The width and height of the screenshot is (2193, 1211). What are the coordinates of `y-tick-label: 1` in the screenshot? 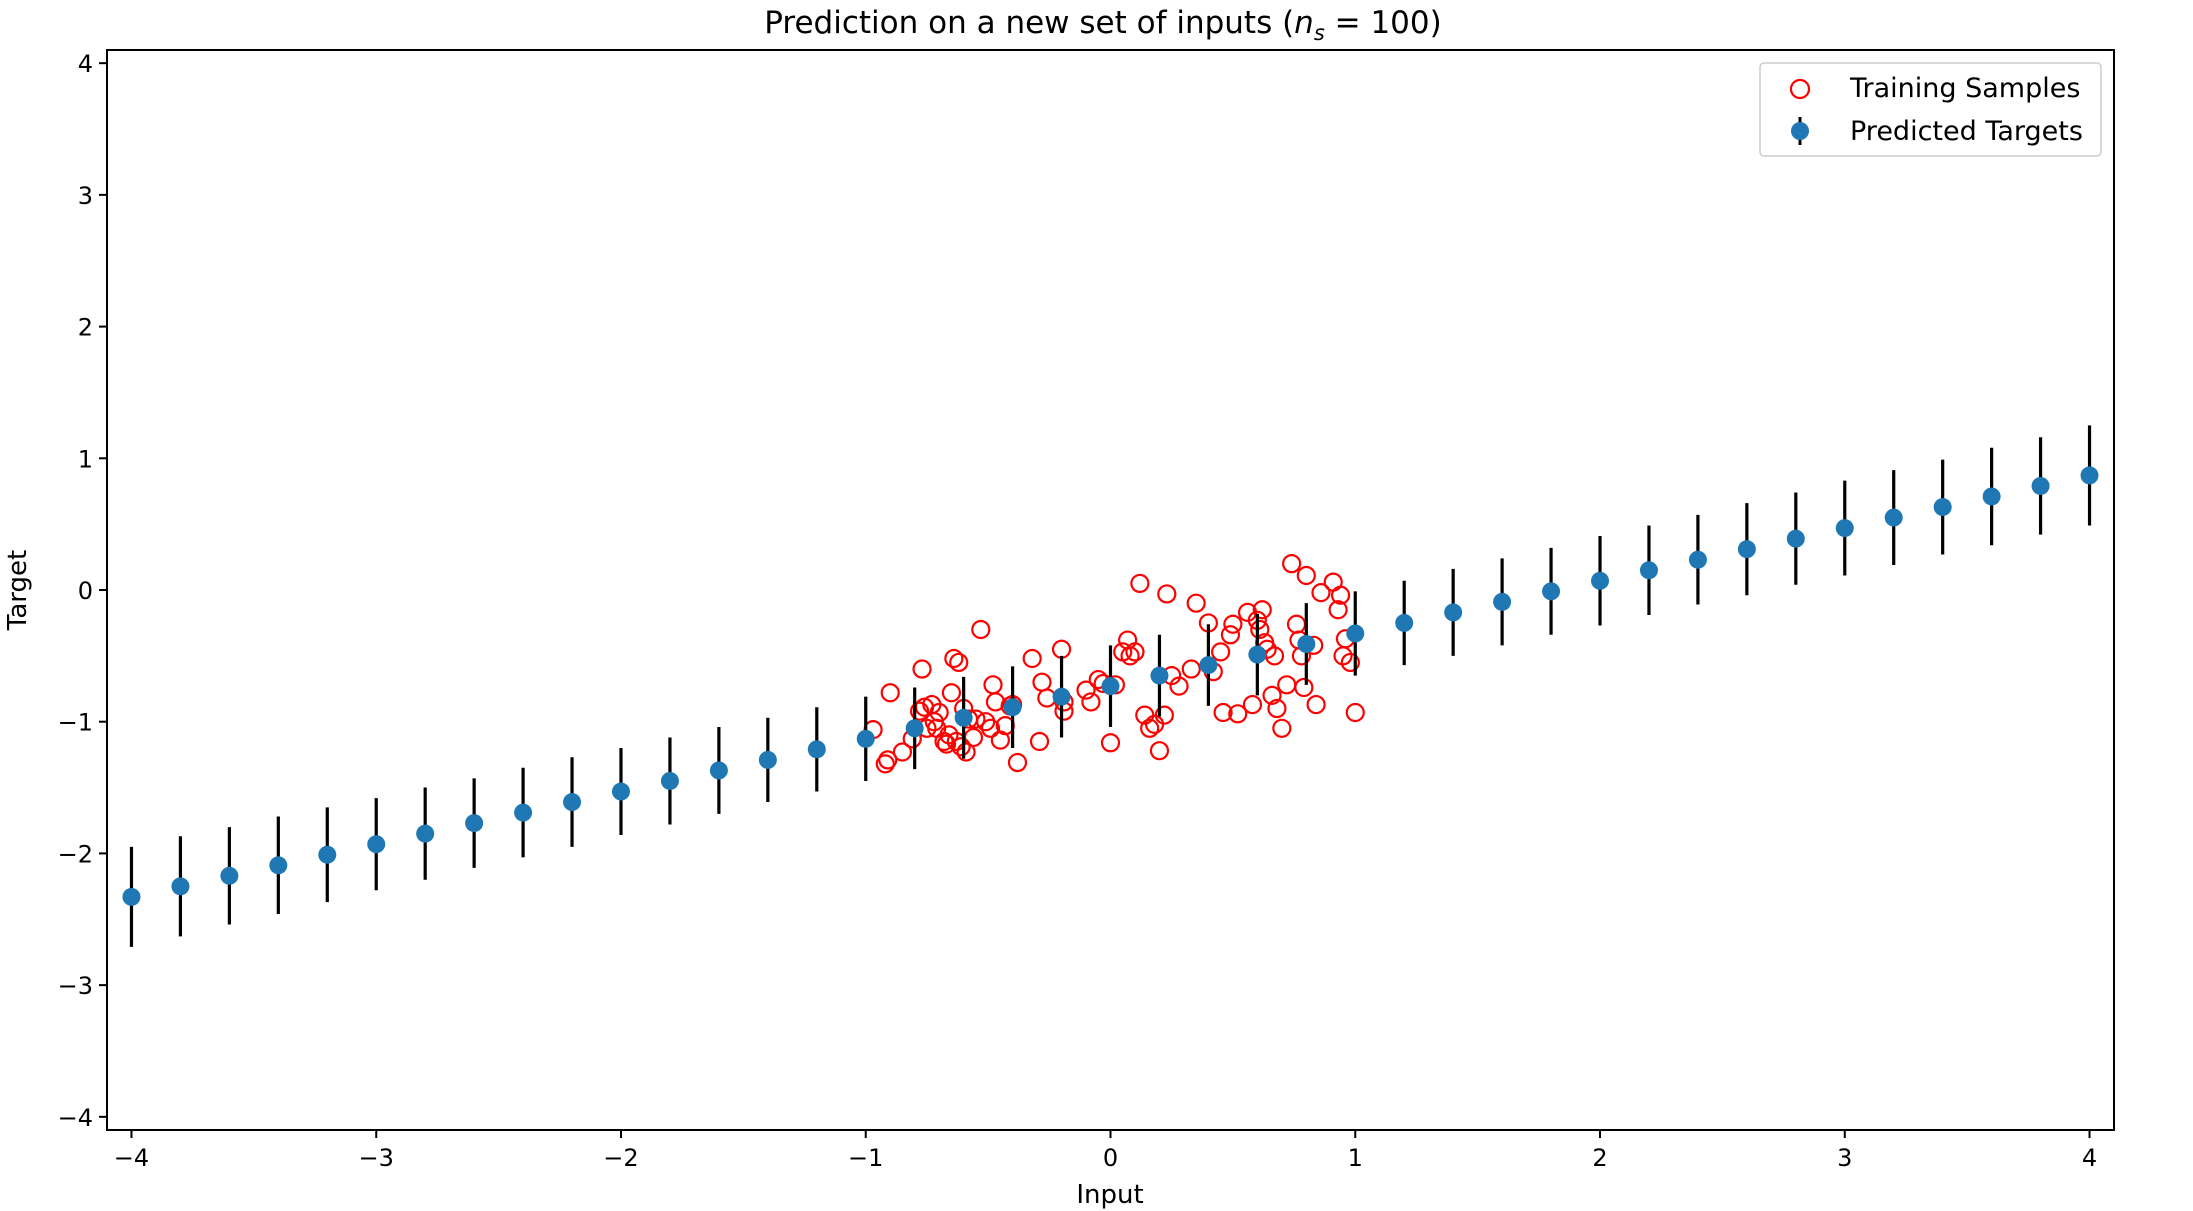 It's located at (85, 459).